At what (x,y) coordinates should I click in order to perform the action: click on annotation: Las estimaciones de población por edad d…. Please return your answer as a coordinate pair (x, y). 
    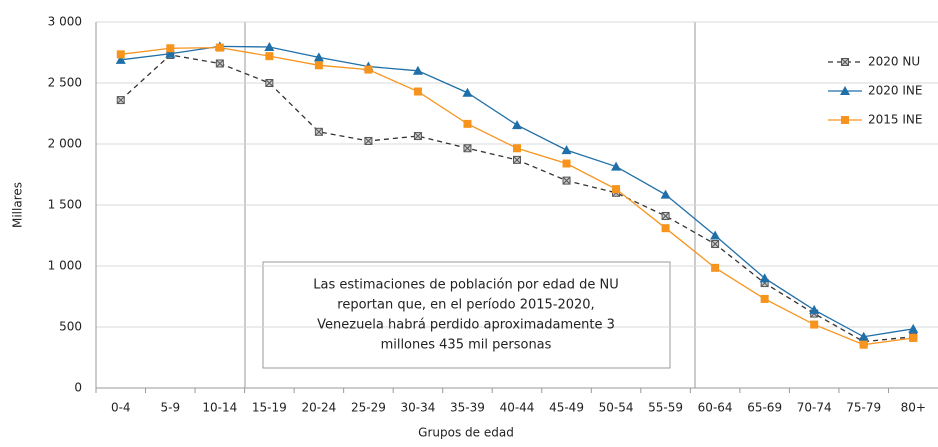
    Looking at the image, I should click on (466, 285).